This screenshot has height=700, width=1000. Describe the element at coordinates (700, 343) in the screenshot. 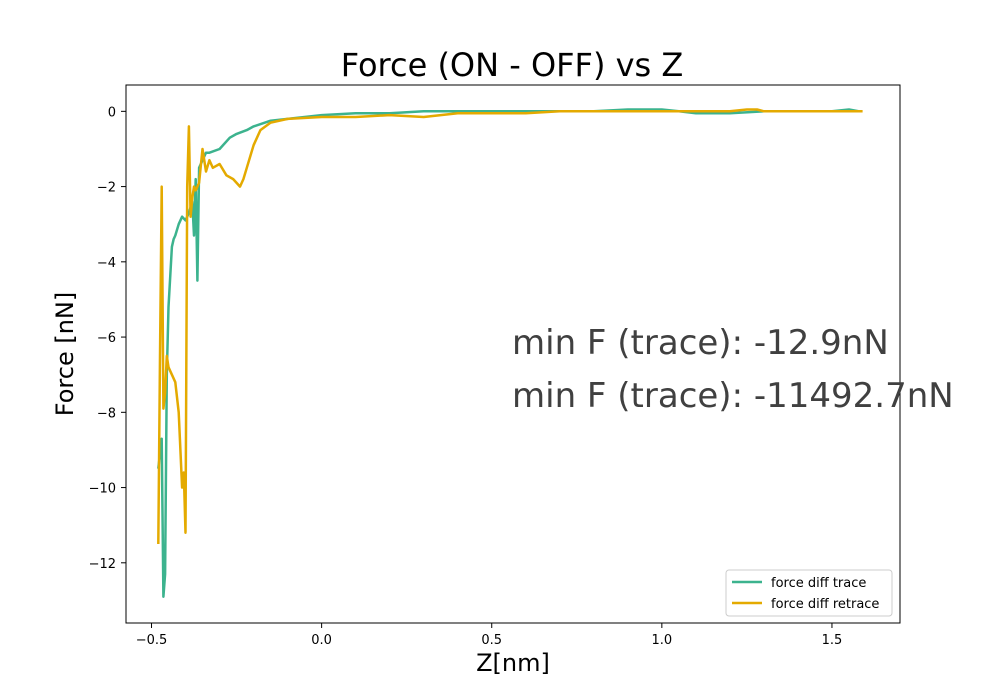

I see `annotation-min-trace: min F (trace): -12.9nN` at that location.